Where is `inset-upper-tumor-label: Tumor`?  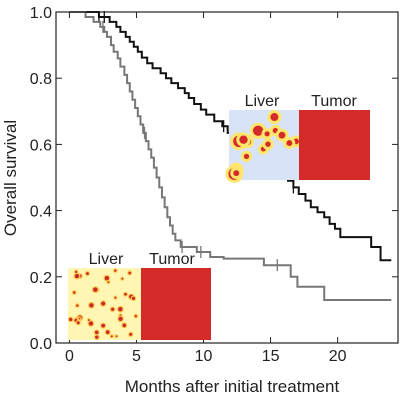 inset-upper-tumor-label: Tumor is located at coordinates (334, 101).